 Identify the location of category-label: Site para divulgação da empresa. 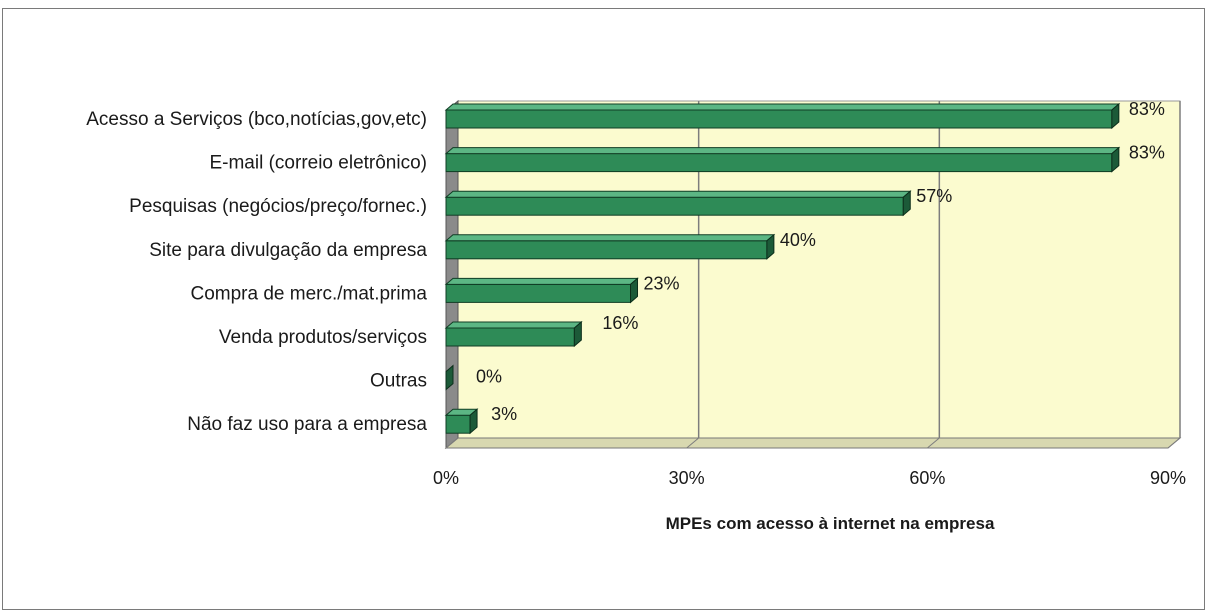
(288, 250).